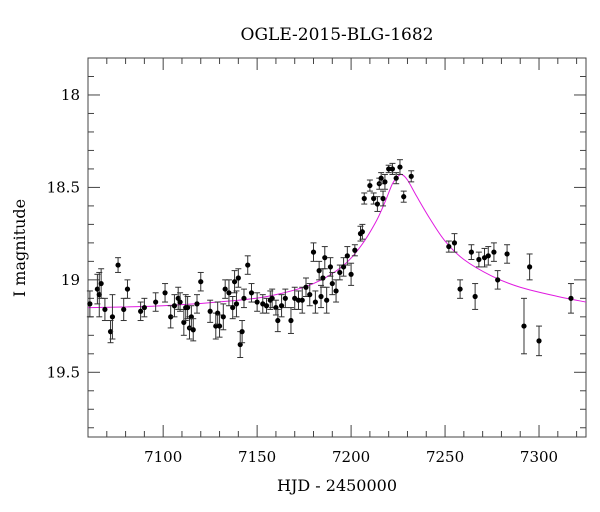  What do you see at coordinates (70, 280) in the screenshot?
I see `y-tick-label: 19` at bounding box center [70, 280].